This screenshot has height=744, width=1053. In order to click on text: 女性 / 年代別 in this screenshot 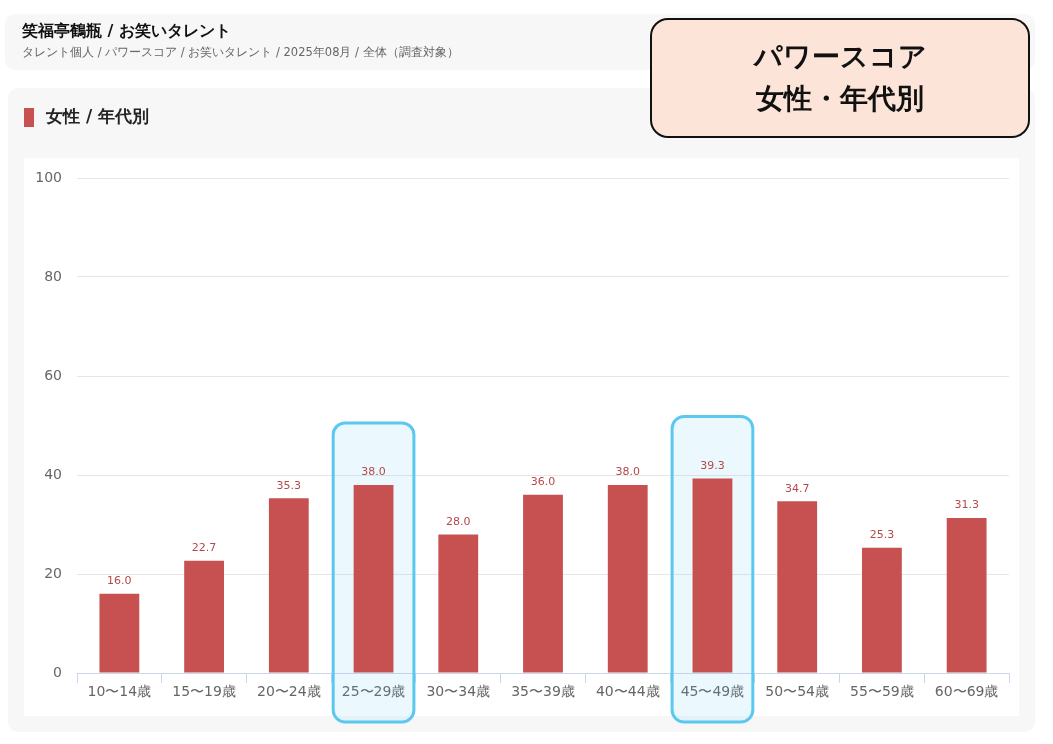, I will do `click(98, 116)`.